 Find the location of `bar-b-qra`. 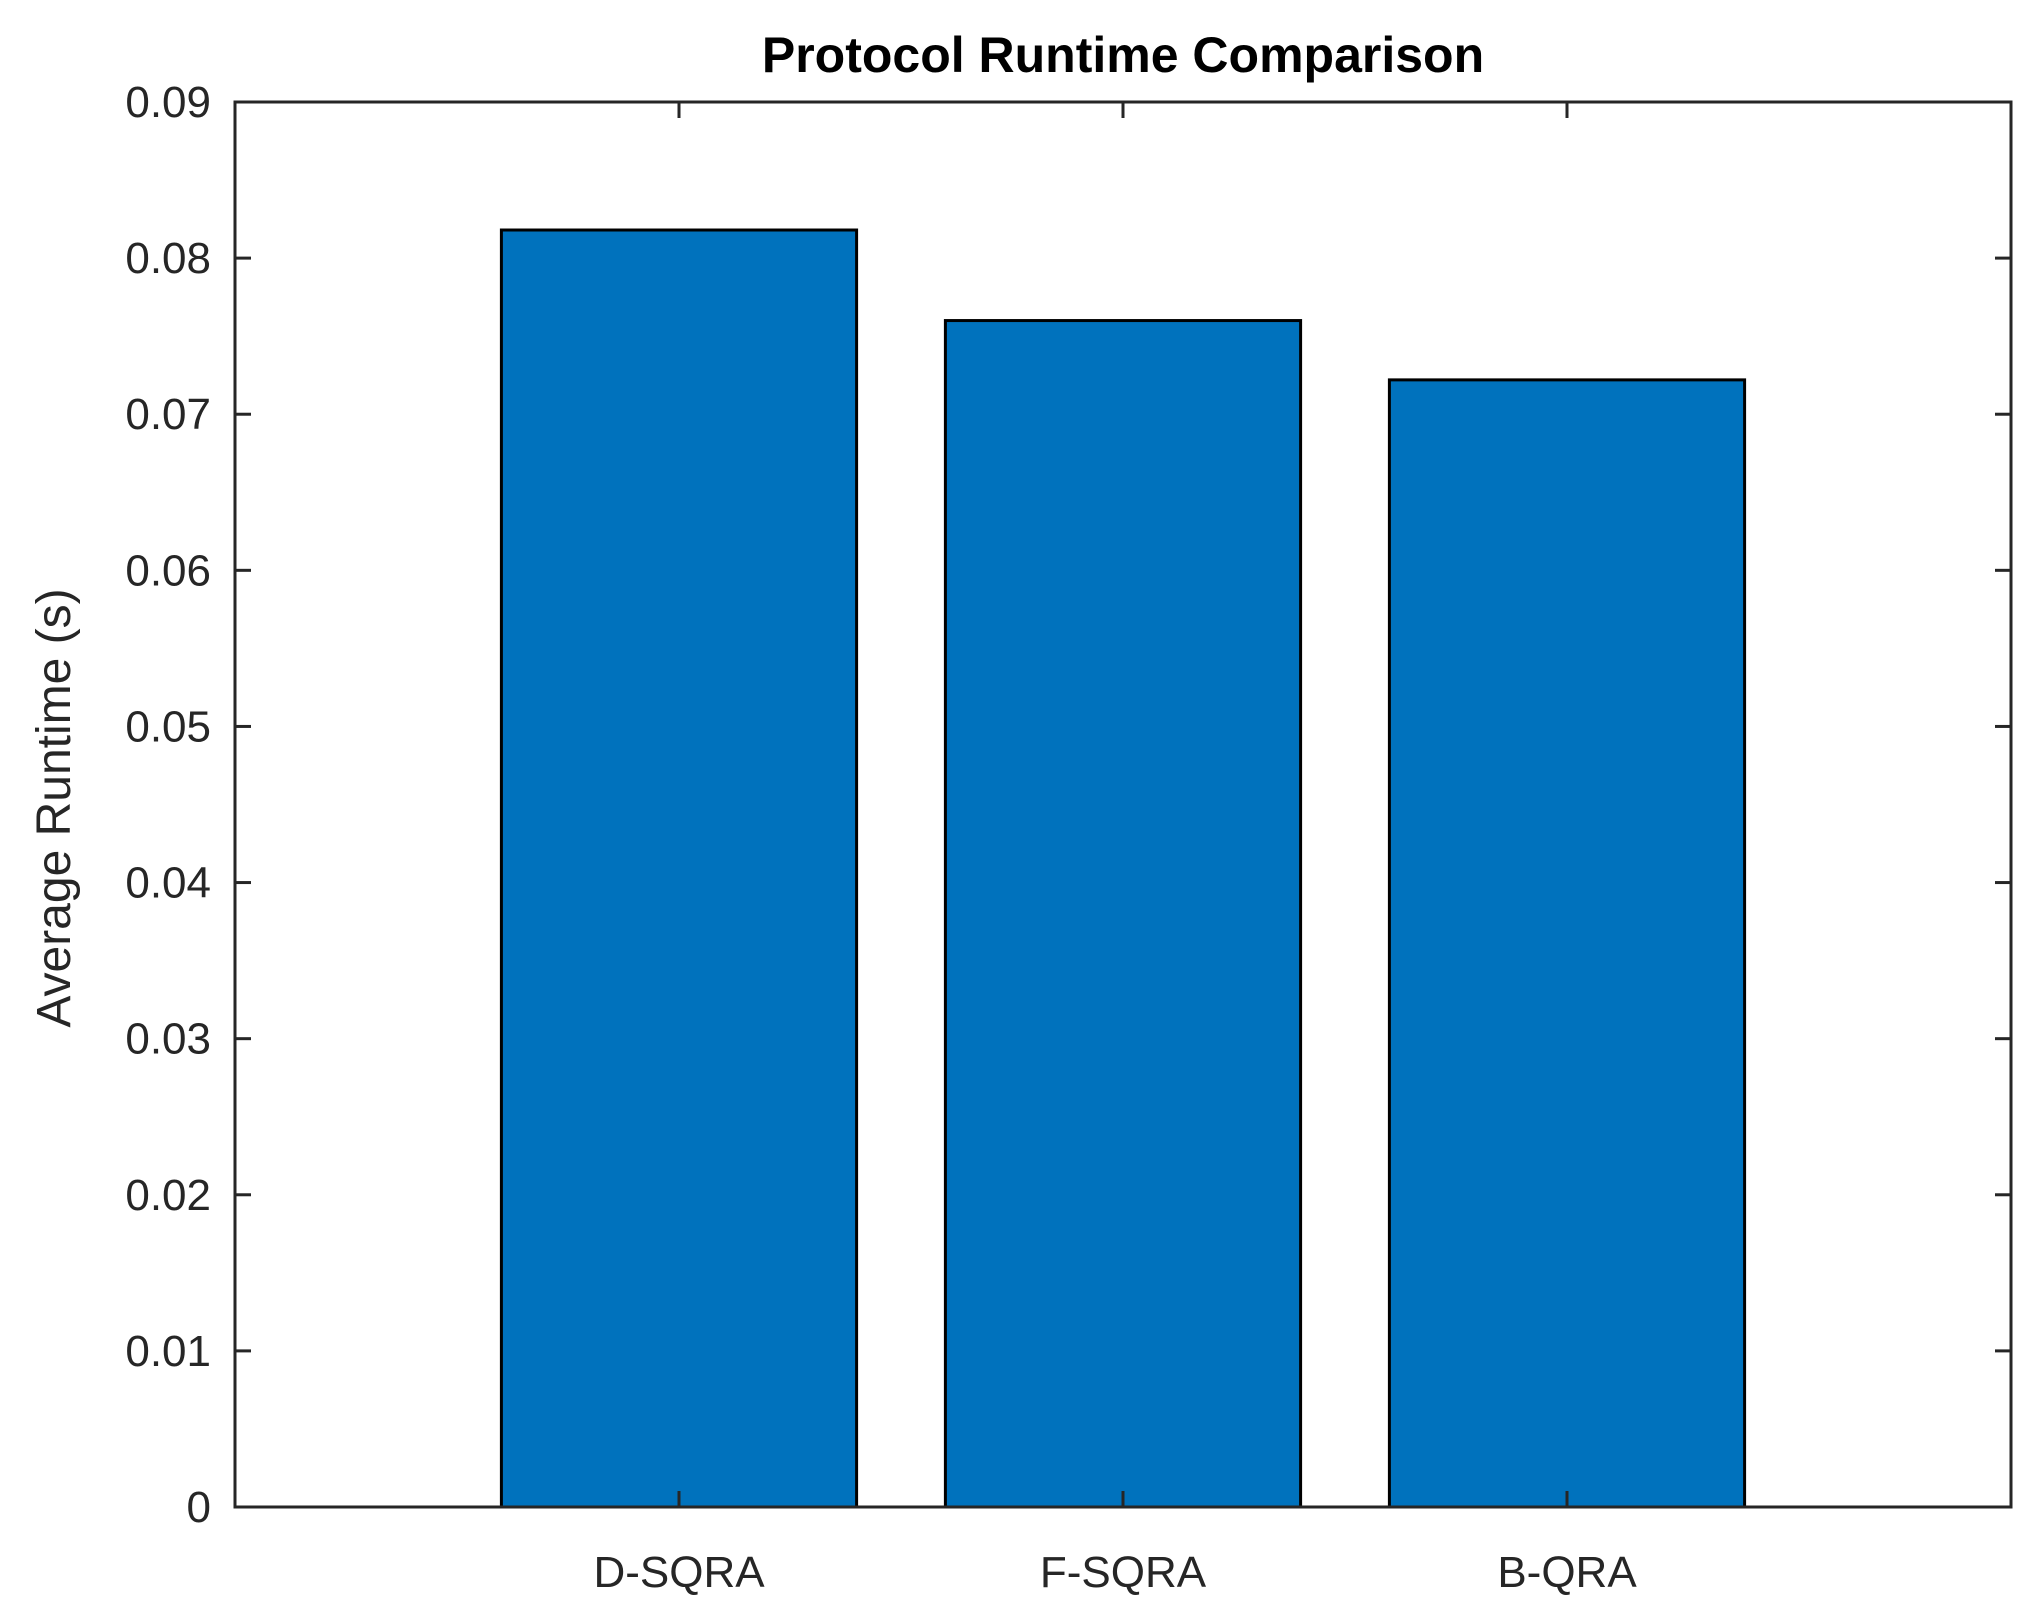

bar-b-qra is located at coordinates (1567, 943).